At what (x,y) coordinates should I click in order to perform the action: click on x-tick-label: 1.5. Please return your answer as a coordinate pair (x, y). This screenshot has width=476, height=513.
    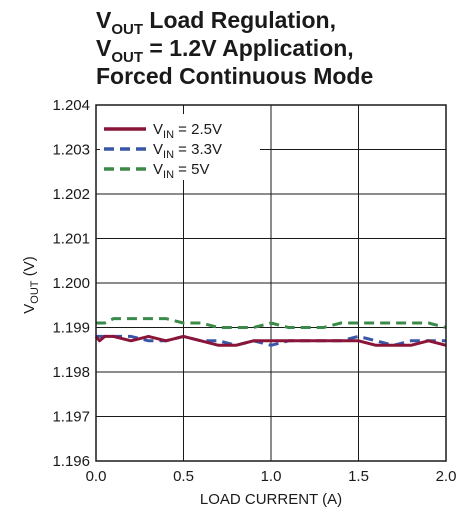
    Looking at the image, I should click on (358, 476).